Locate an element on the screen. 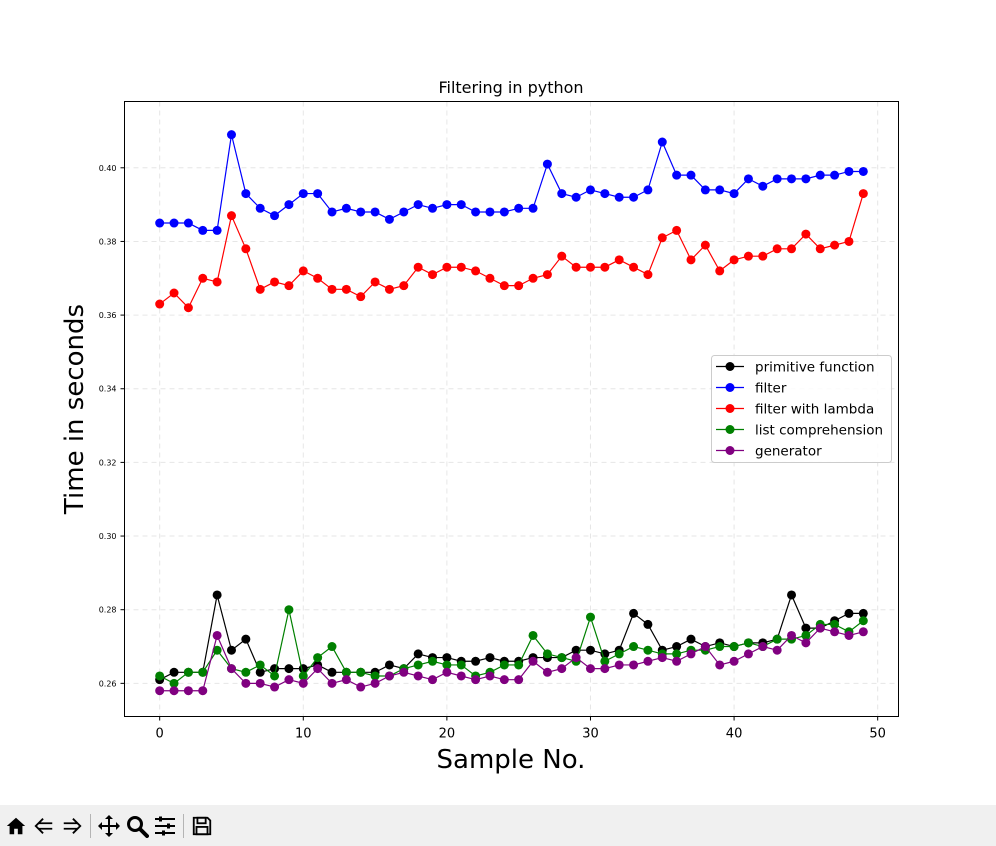 The image size is (996, 846). y-tick-label: 0.32 is located at coordinates (108, 462).